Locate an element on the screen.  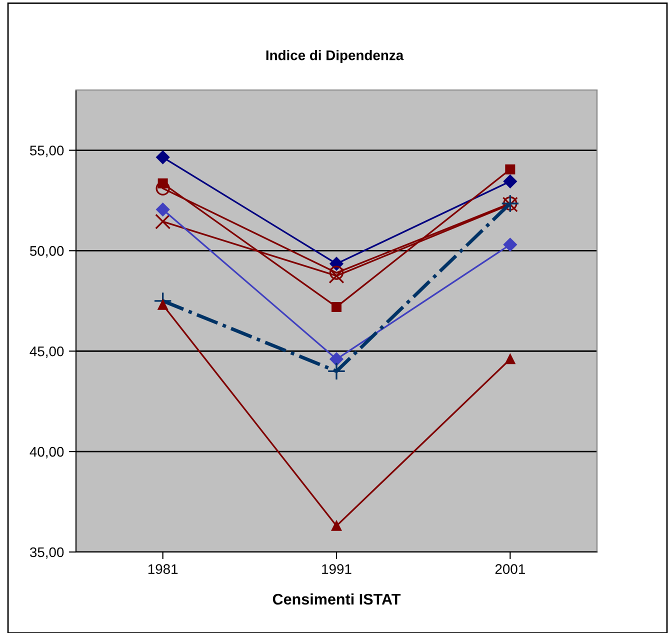
x-tick-label: 2001 is located at coordinates (510, 569).